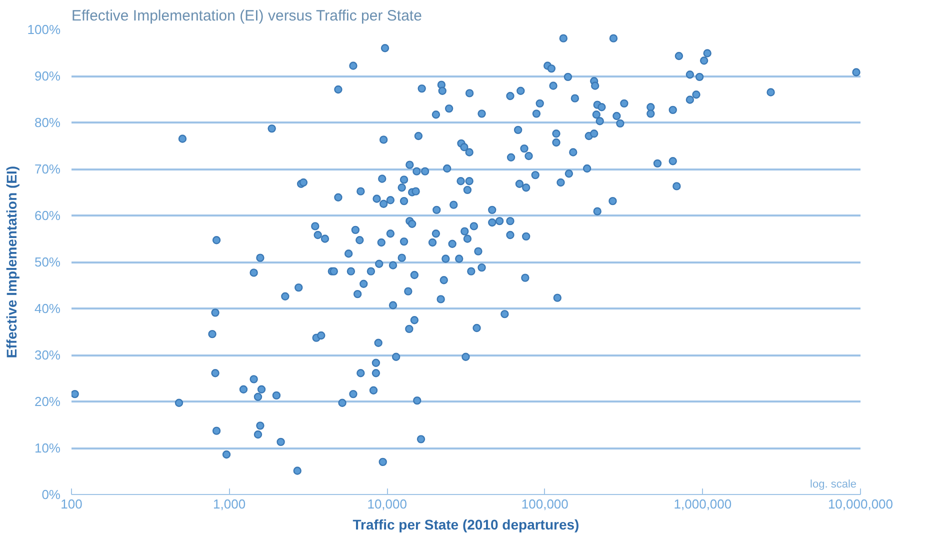 Image resolution: width=934 pixels, height=539 pixels. What do you see at coordinates (47, 262) in the screenshot?
I see `y-tick-label: 50%` at bounding box center [47, 262].